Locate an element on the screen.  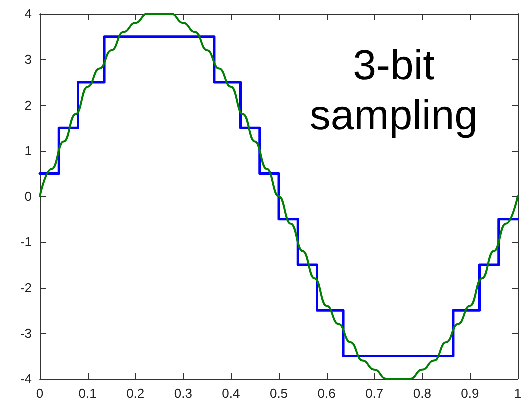
y-tick-label: -2 is located at coordinates (26, 288).